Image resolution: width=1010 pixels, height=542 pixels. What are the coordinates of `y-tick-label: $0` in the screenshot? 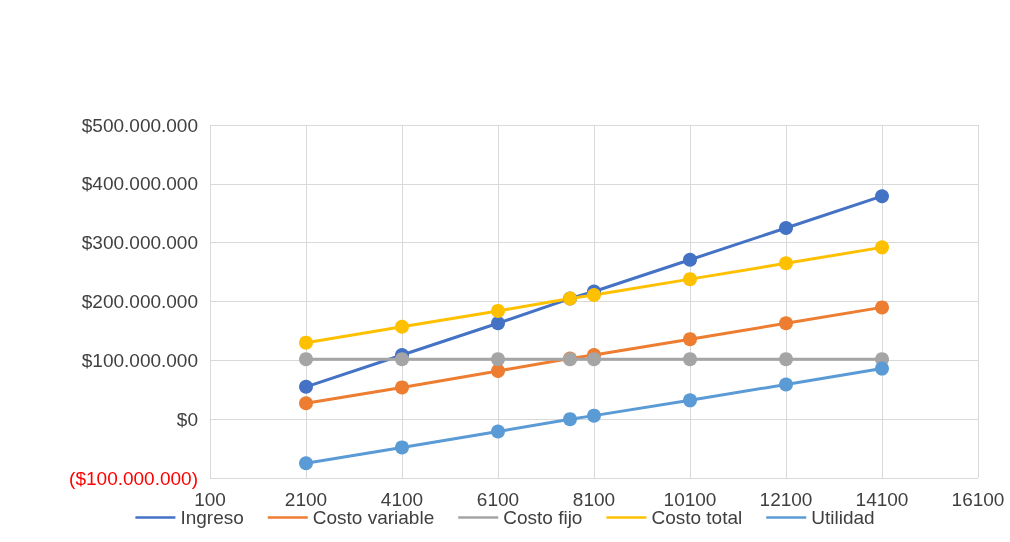 It's located at (187, 419).